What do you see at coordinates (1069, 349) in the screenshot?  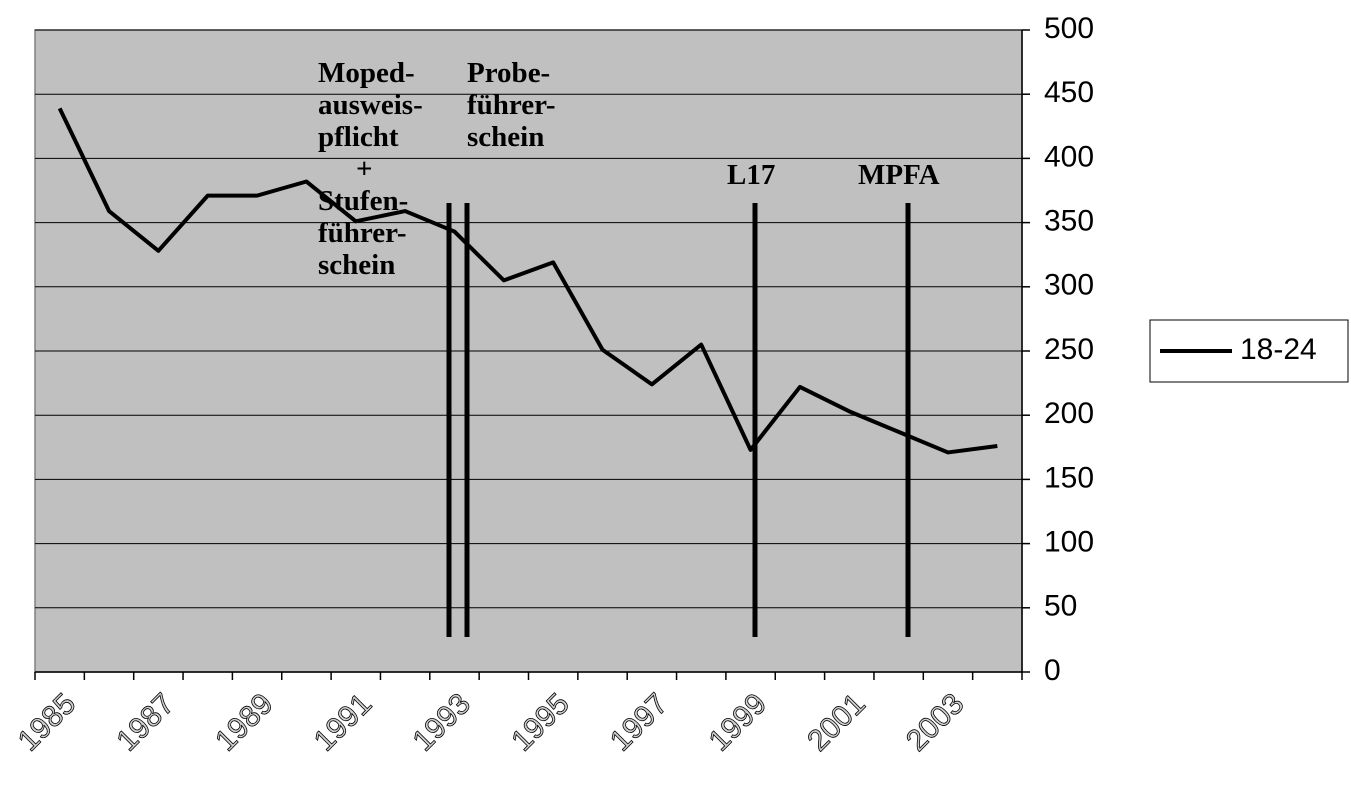 I see `y-tick-label: 250` at bounding box center [1069, 349].